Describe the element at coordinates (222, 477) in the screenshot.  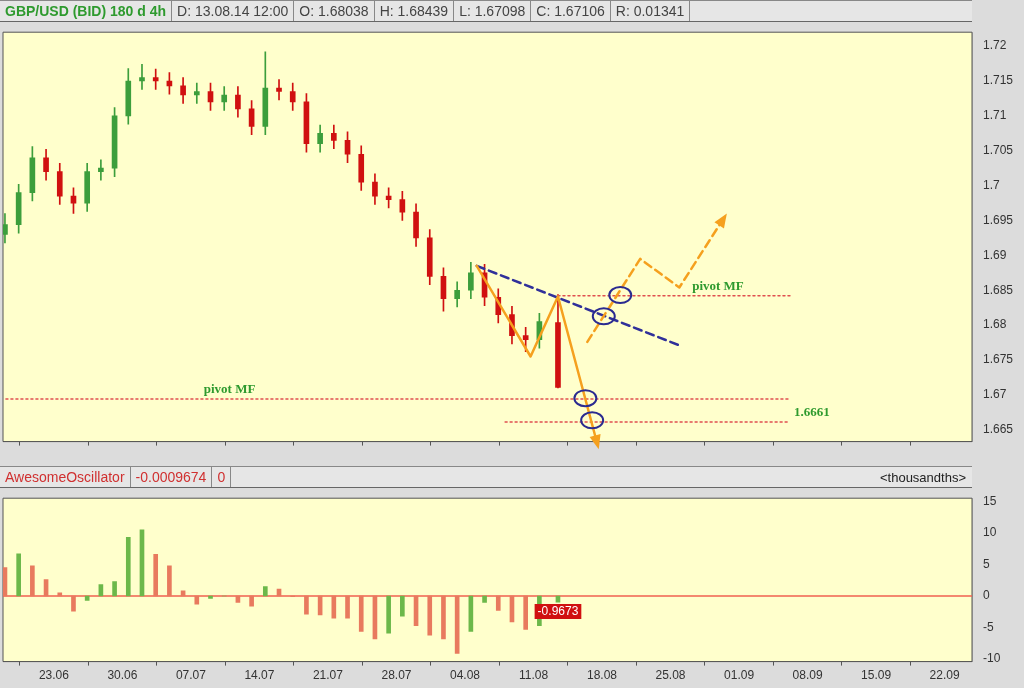
I see `text: 0` at that location.